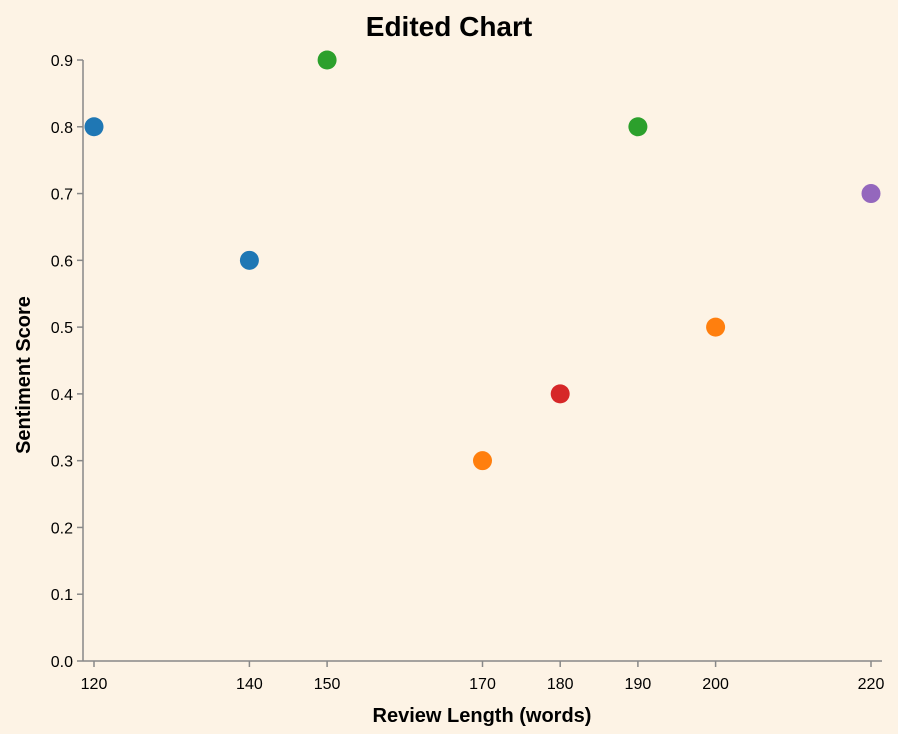  I want to click on x-tick-label: 180, so click(560, 684).